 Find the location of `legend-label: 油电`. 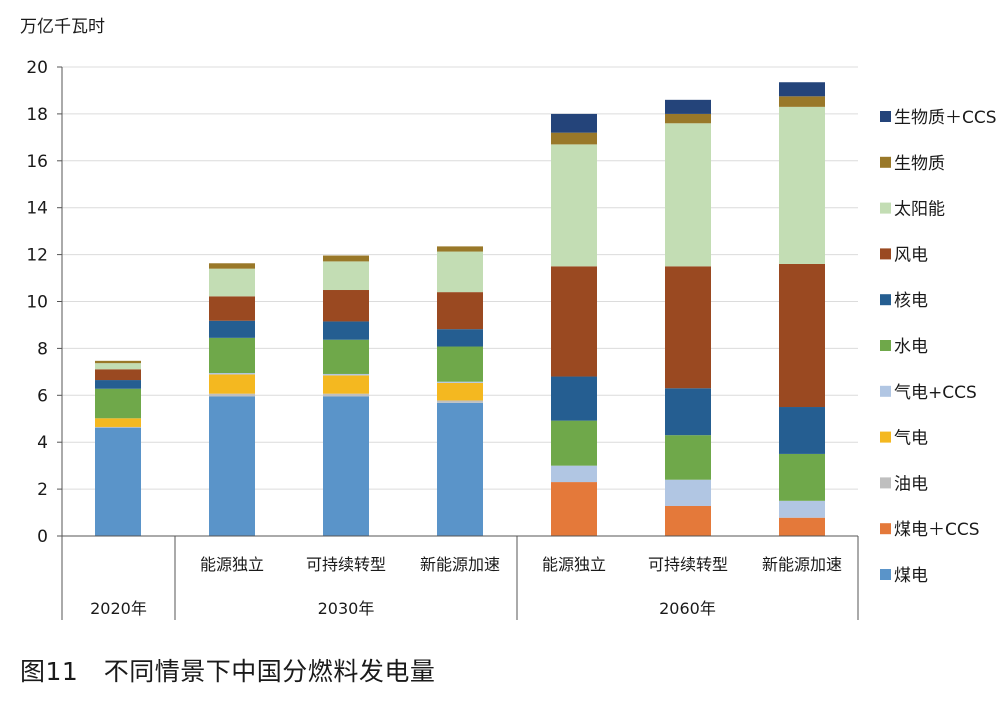

legend-label: 油电 is located at coordinates (911, 484).